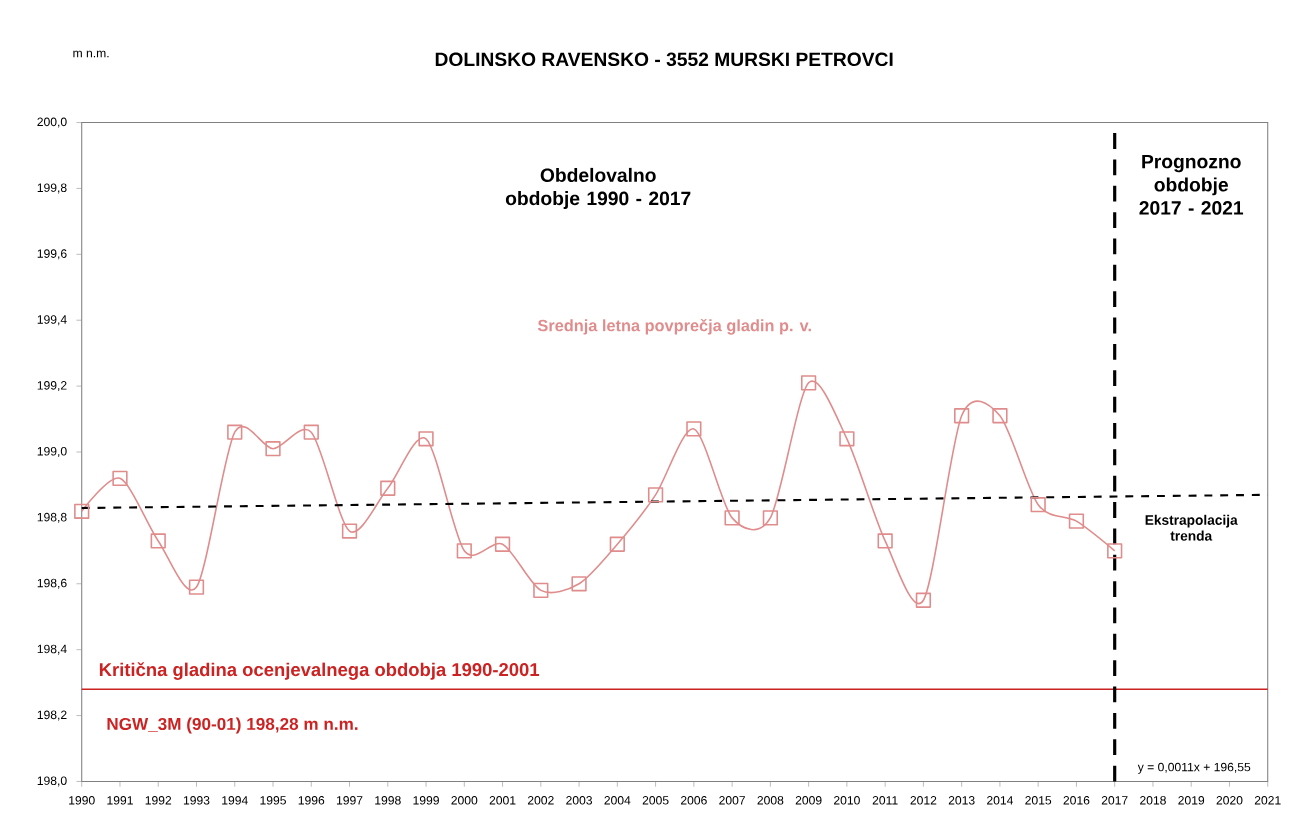 The width and height of the screenshot is (1290, 818). I want to click on annotation: Obdelovalno obdobje 1990 - 2017, so click(598, 188).